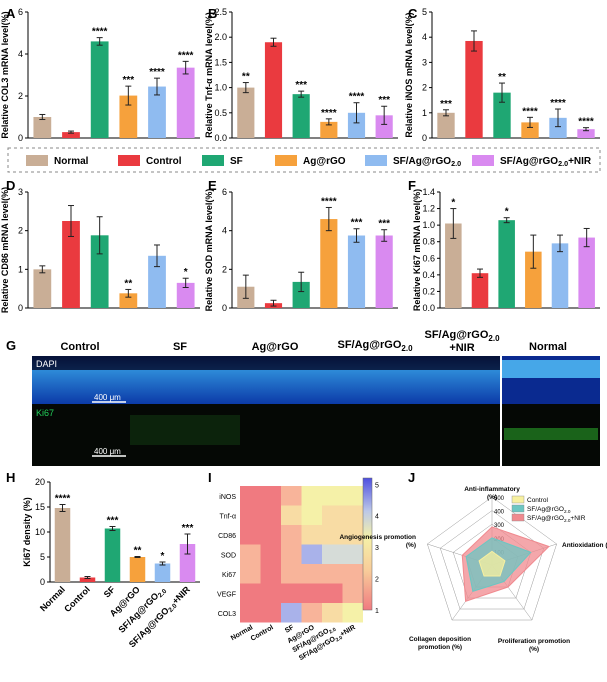  Describe the element at coordinates (209, 75) in the screenshot. I see `y-axis-label: Relative Tnf-α mRNA level(%)` at that location.